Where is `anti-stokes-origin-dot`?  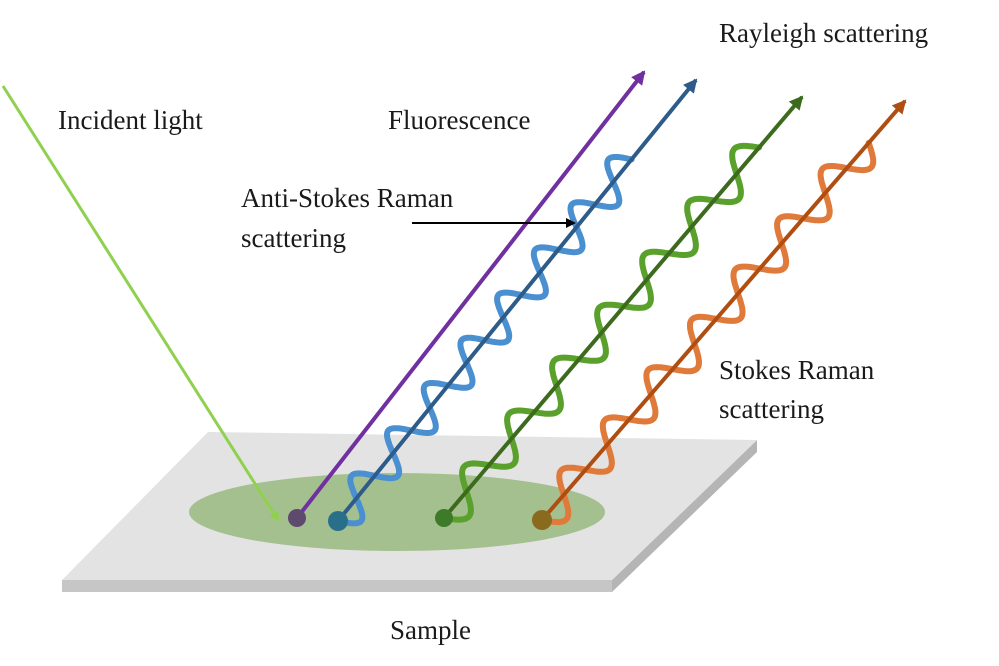
anti-stokes-origin-dot is located at coordinates (444, 518).